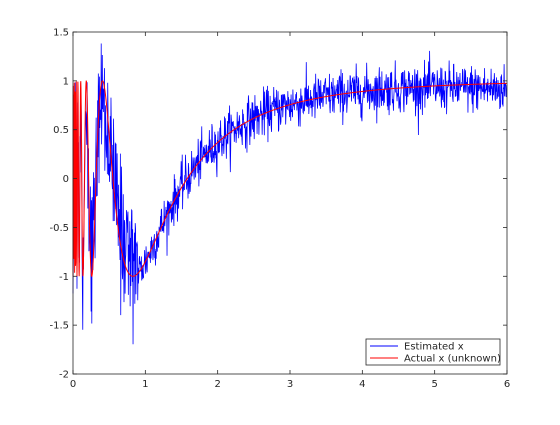  What do you see at coordinates (64, 277) in the screenshot?
I see `y-tick-label: -1` at bounding box center [64, 277].